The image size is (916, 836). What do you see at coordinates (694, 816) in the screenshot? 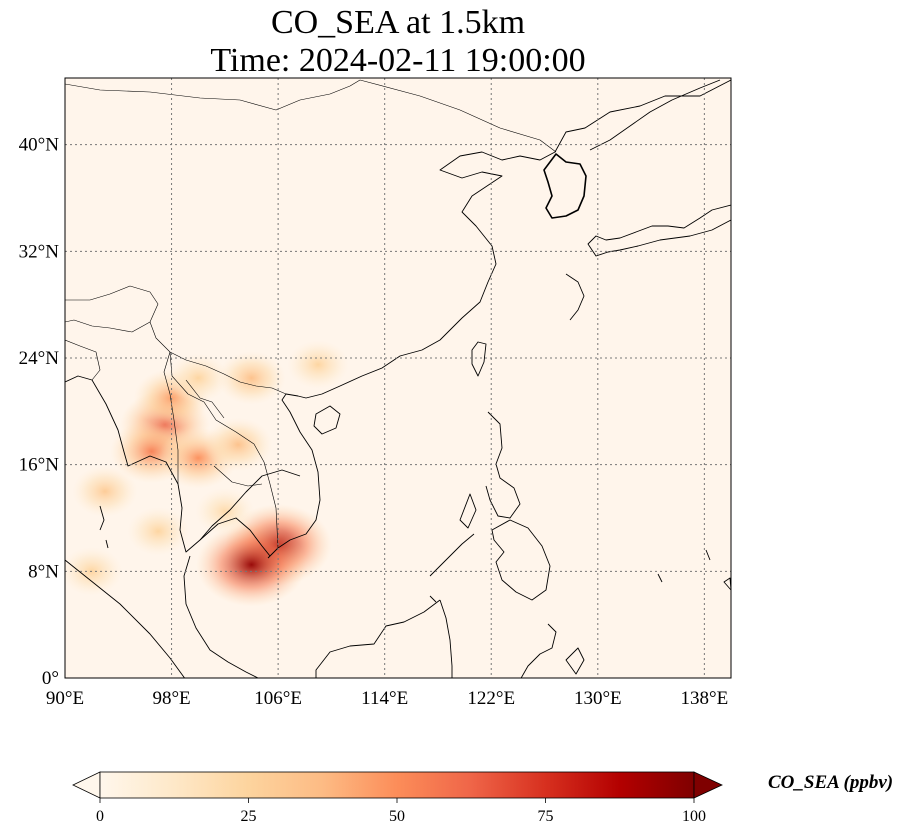
I see `colorbar-tick-label: 100` at bounding box center [694, 816].